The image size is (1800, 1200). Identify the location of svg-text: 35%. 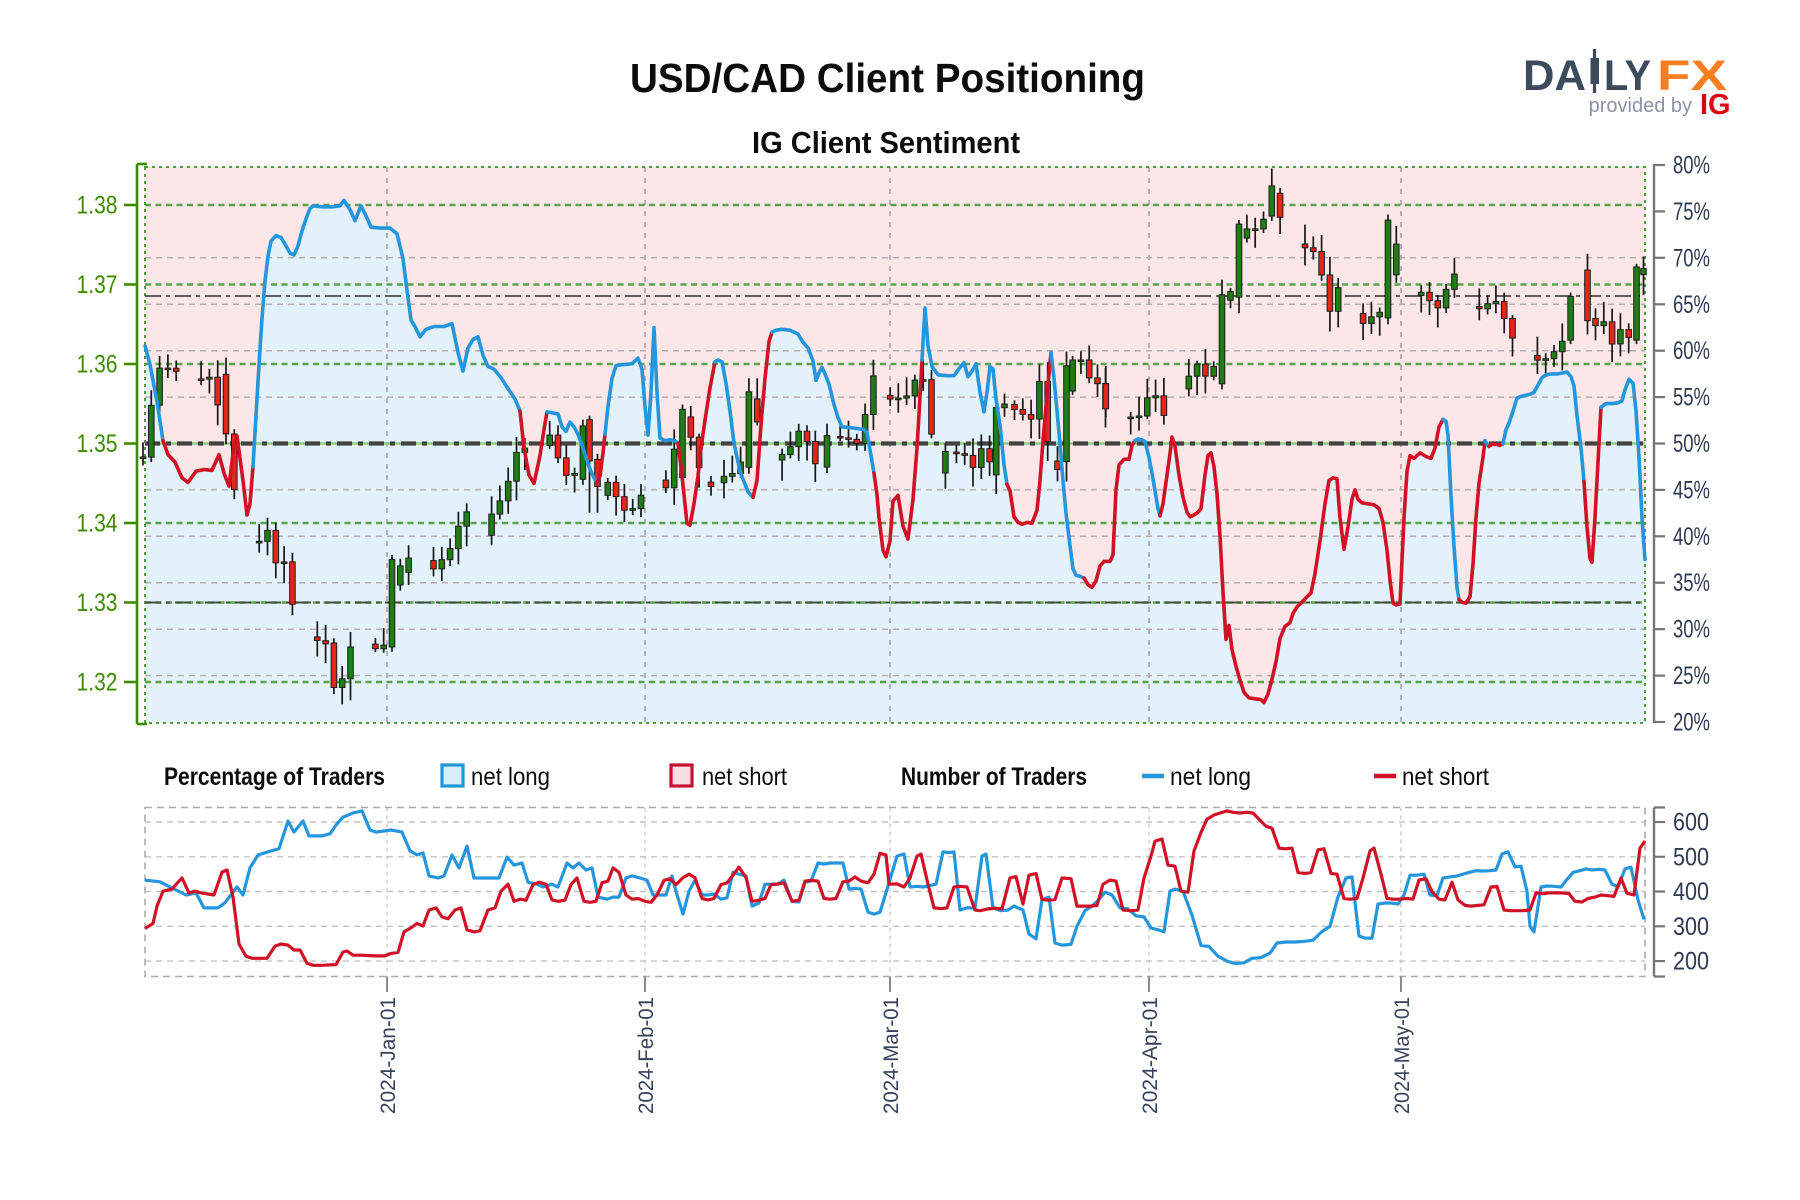
(1691, 583).